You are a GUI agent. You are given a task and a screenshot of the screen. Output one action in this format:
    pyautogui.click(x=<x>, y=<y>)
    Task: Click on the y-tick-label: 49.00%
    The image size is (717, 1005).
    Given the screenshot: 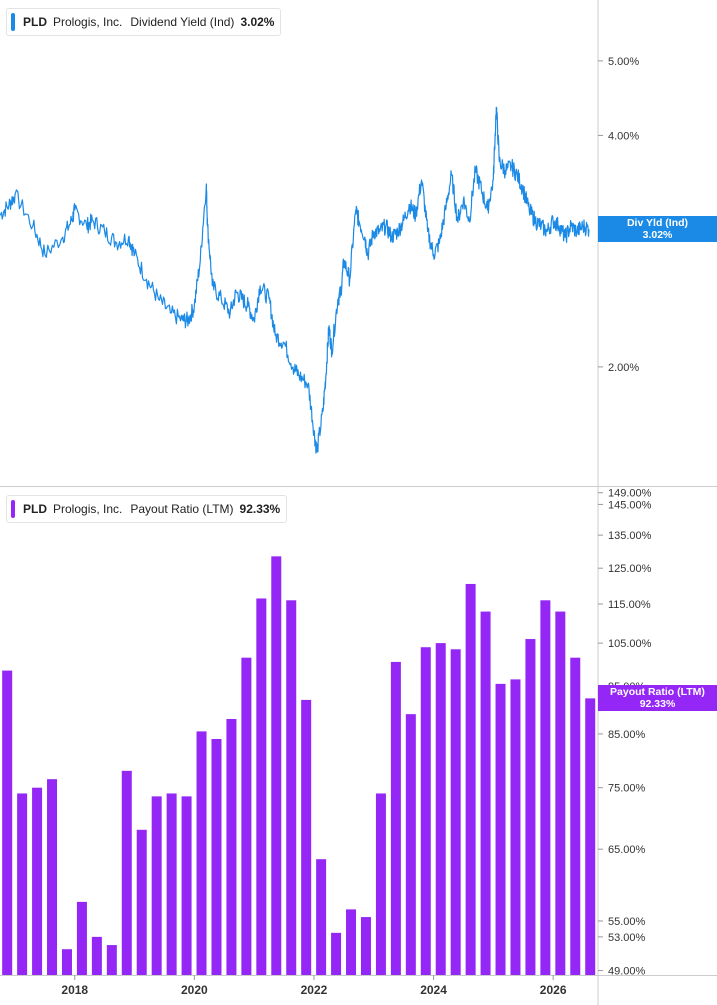 What is the action you would take?
    pyautogui.click(x=627, y=972)
    